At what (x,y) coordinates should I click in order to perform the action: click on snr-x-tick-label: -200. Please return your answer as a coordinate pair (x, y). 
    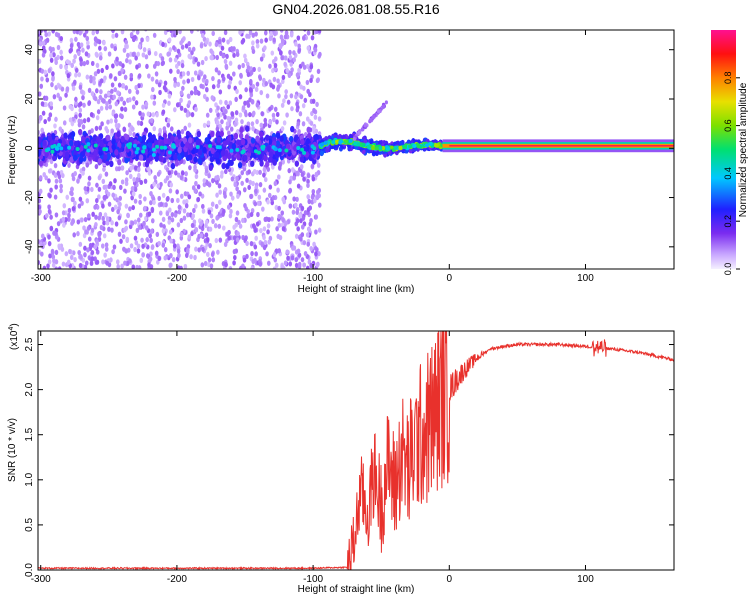
    Looking at the image, I should click on (177, 579).